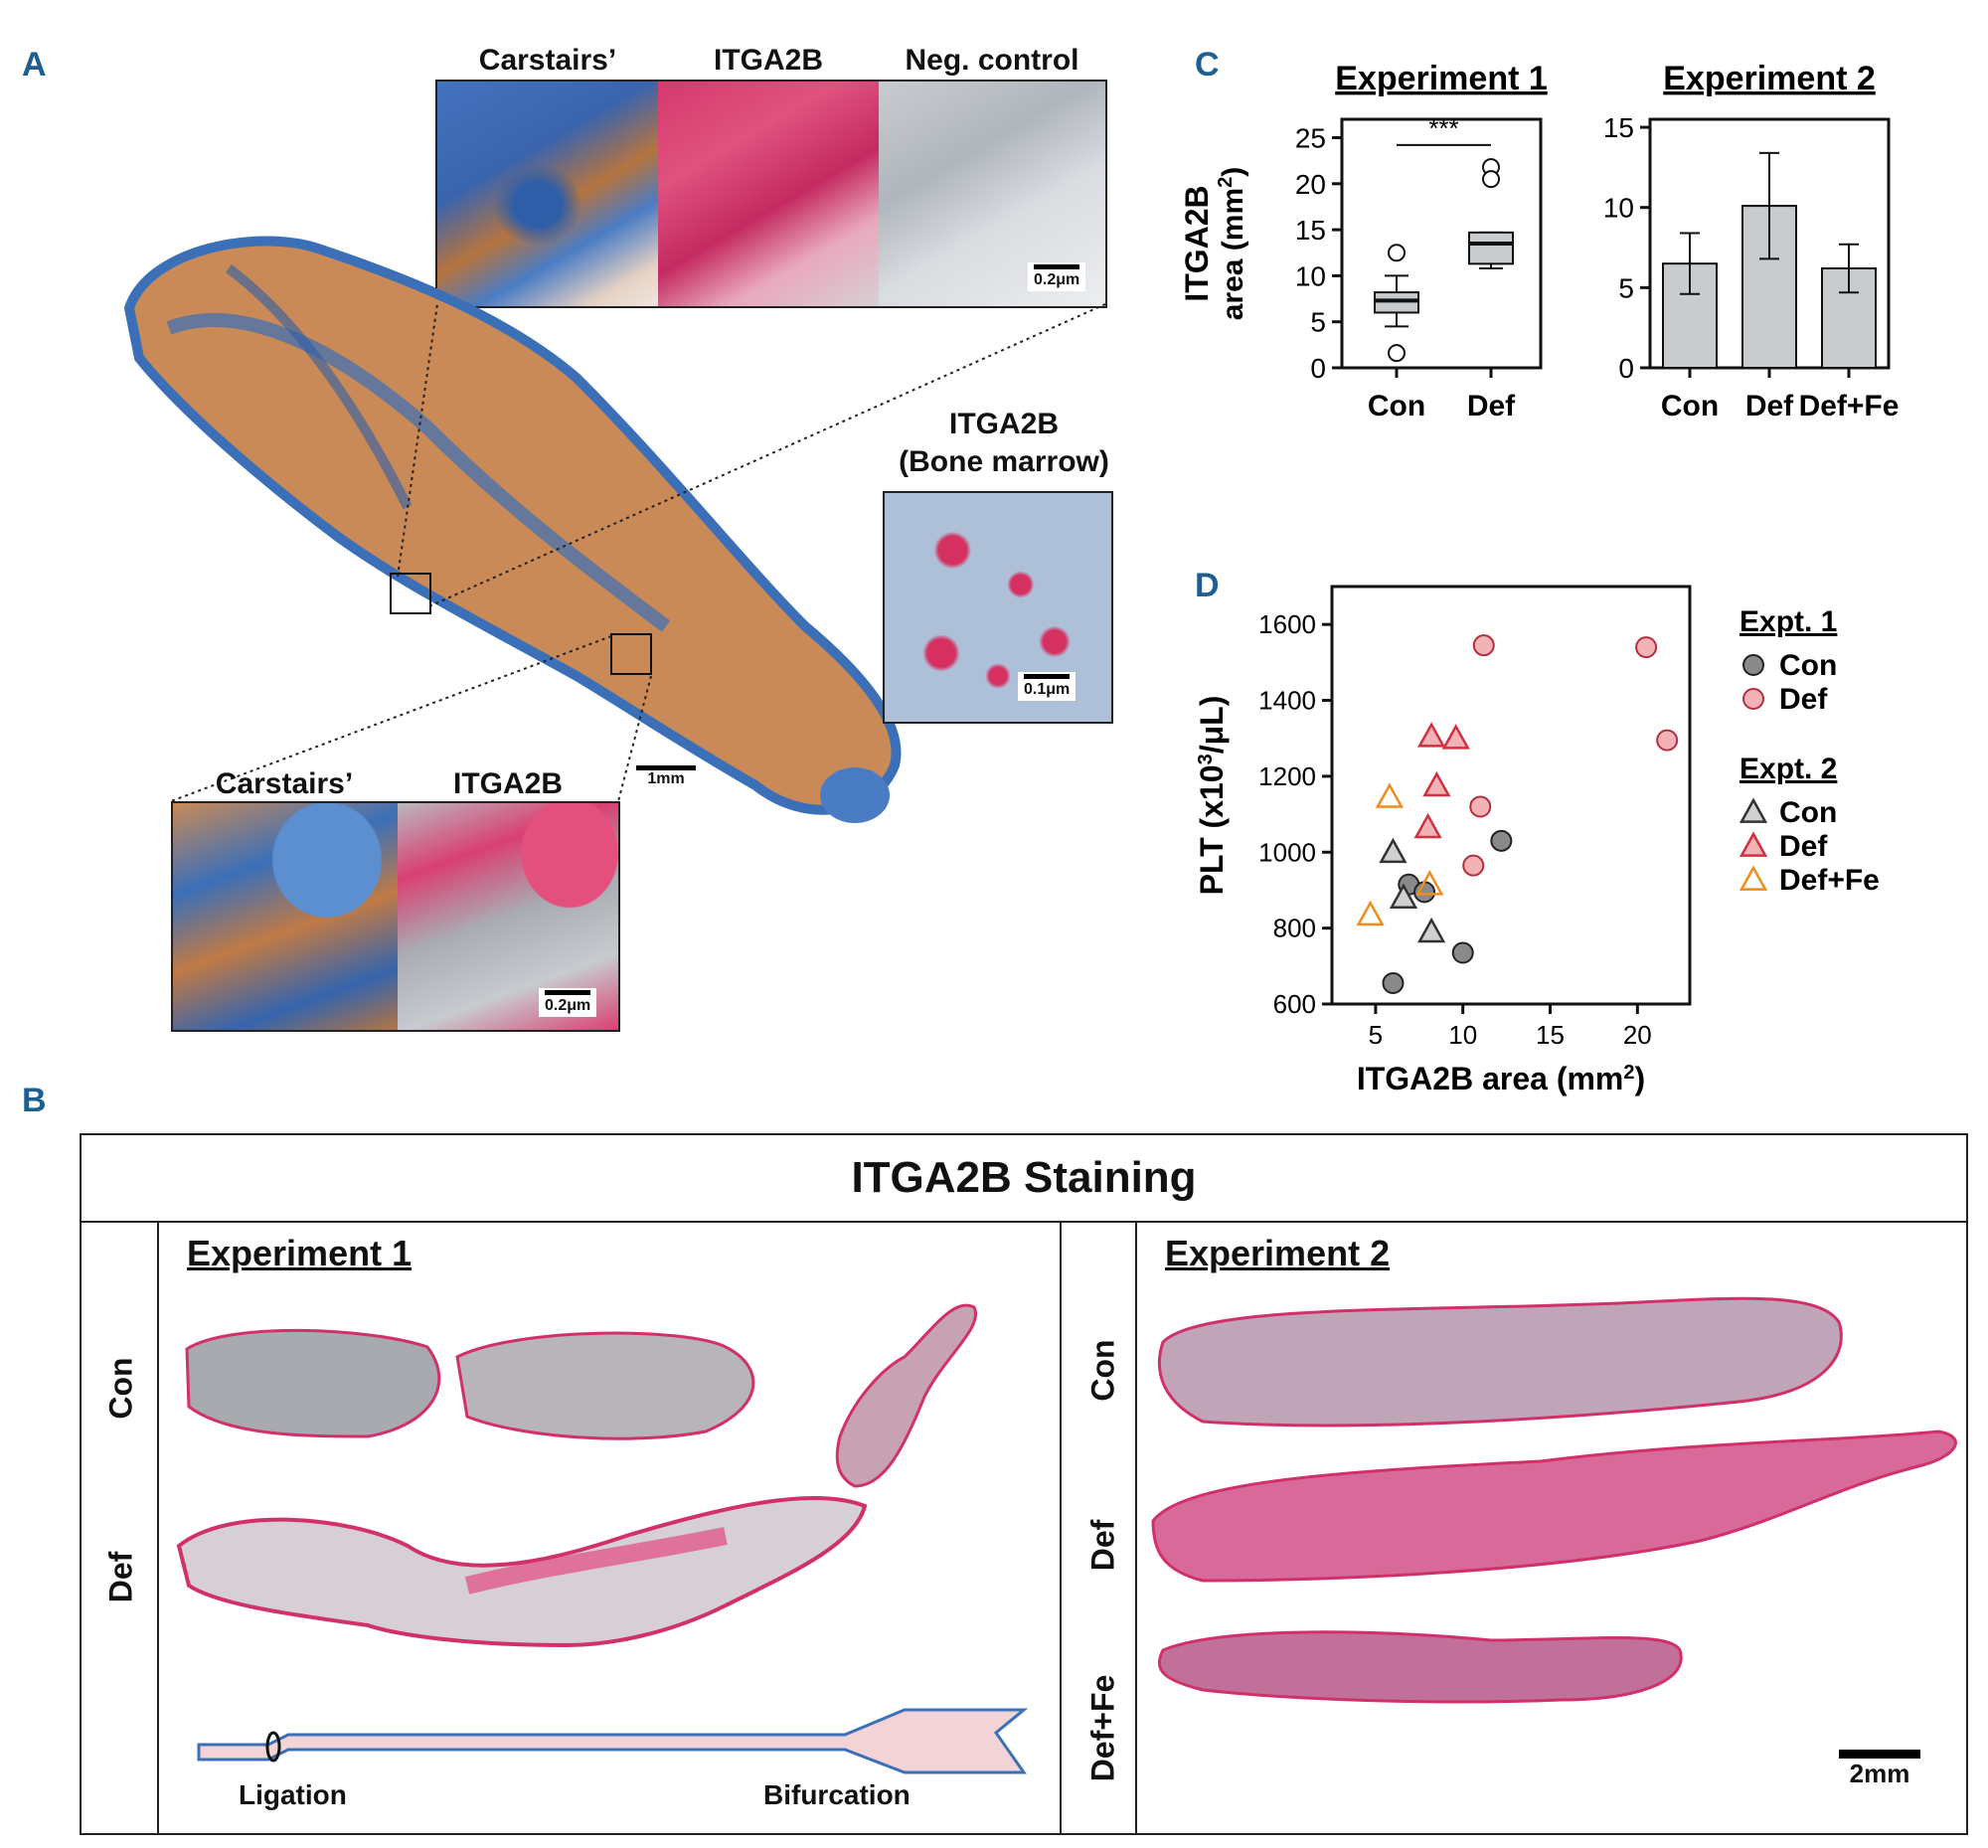 The image size is (1988, 1848). Describe the element at coordinates (1501, 1078) in the screenshot. I see `x-axis-label-scatter: ITGA2B area (mm2)` at that location.